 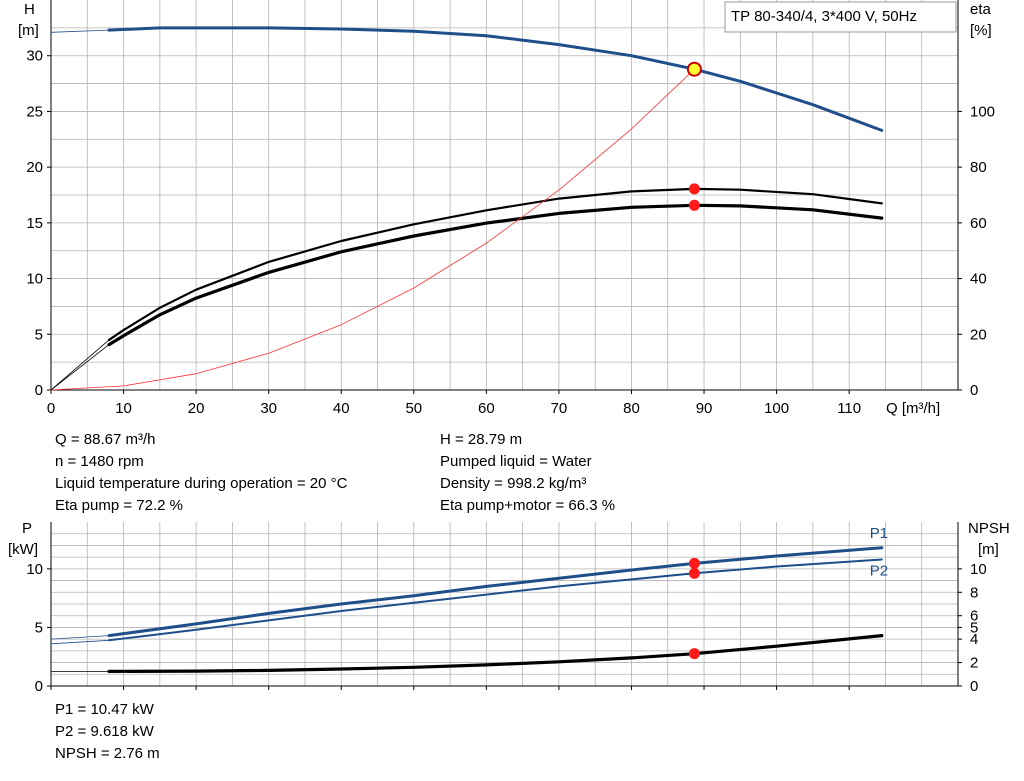 I want to click on power-axis-unit: [kW], so click(x=23, y=549).